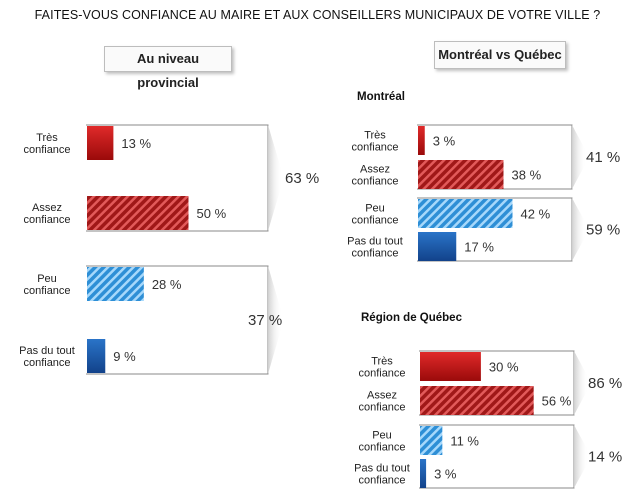 The image size is (635, 499). Describe the element at coordinates (464, 441) in the screenshot. I see `value-label: 11 %` at that location.